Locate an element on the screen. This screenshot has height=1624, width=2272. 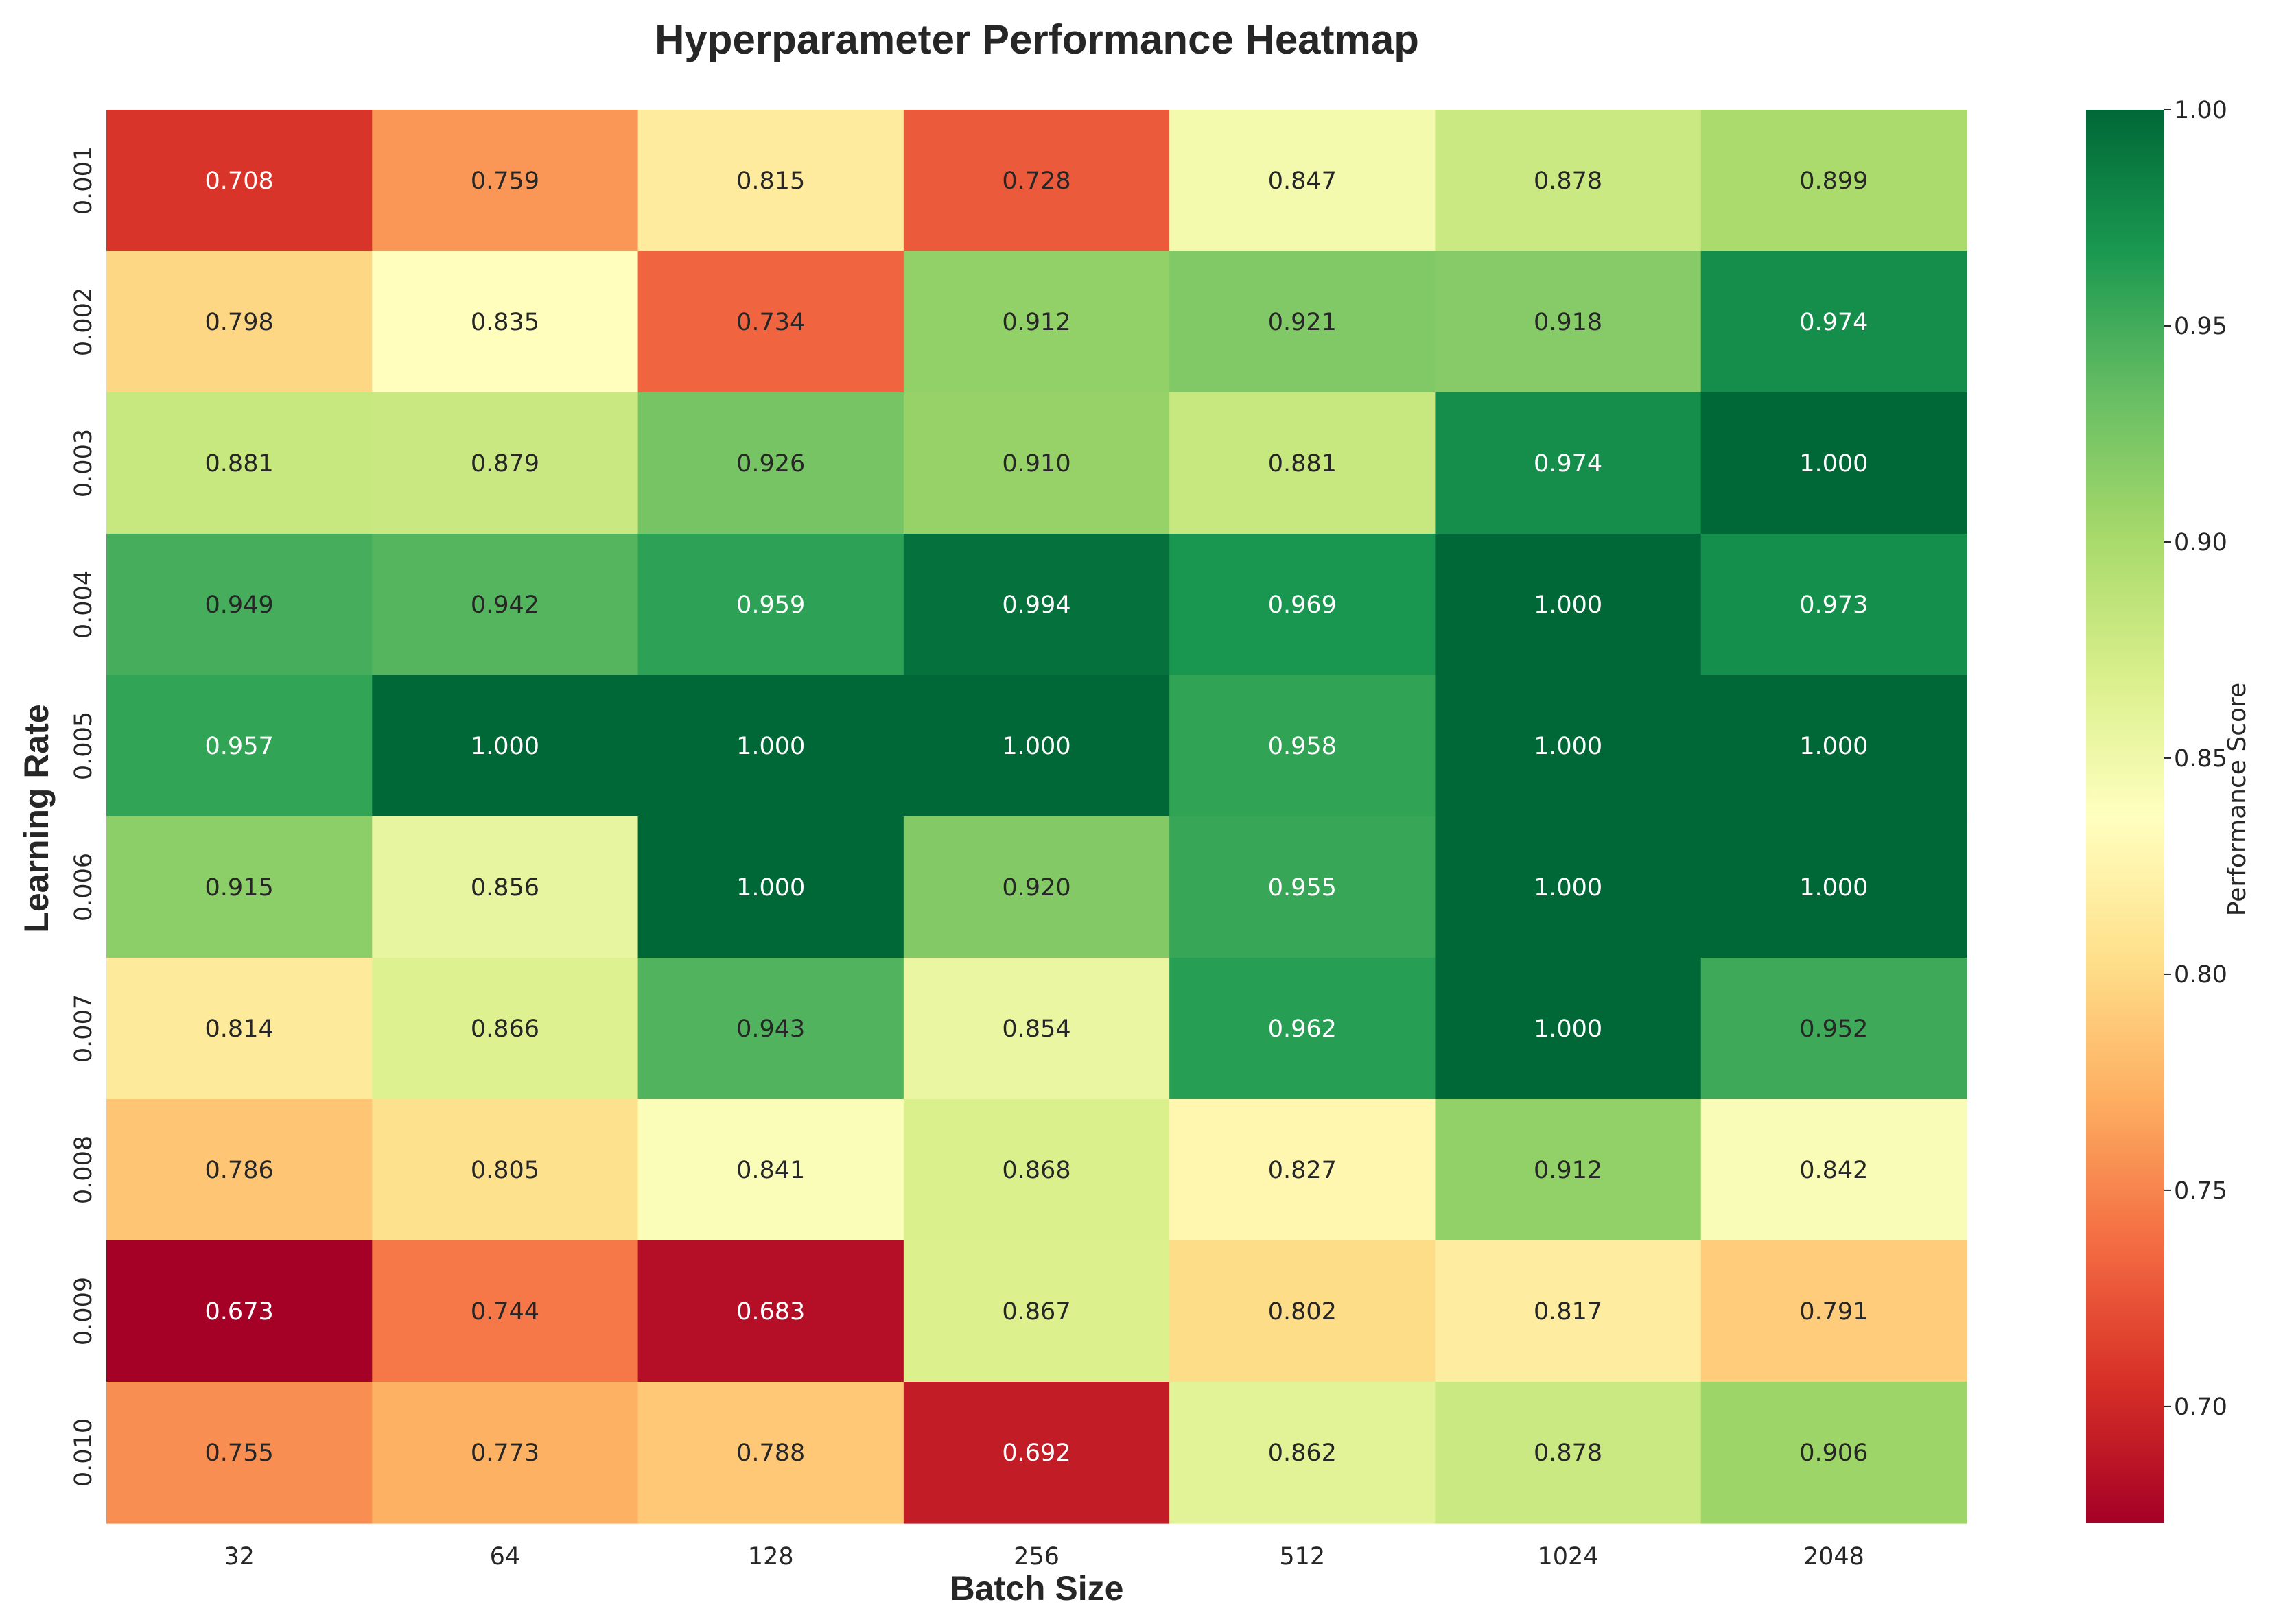
cell-value-label: 0.921 is located at coordinates (1302, 322).